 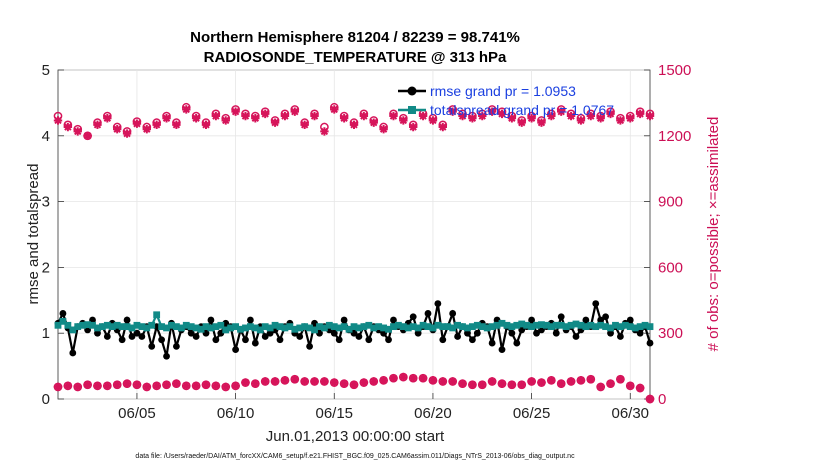 I want to click on right-axis: 0 300 600 900 1200 1500, so click(x=667, y=235).